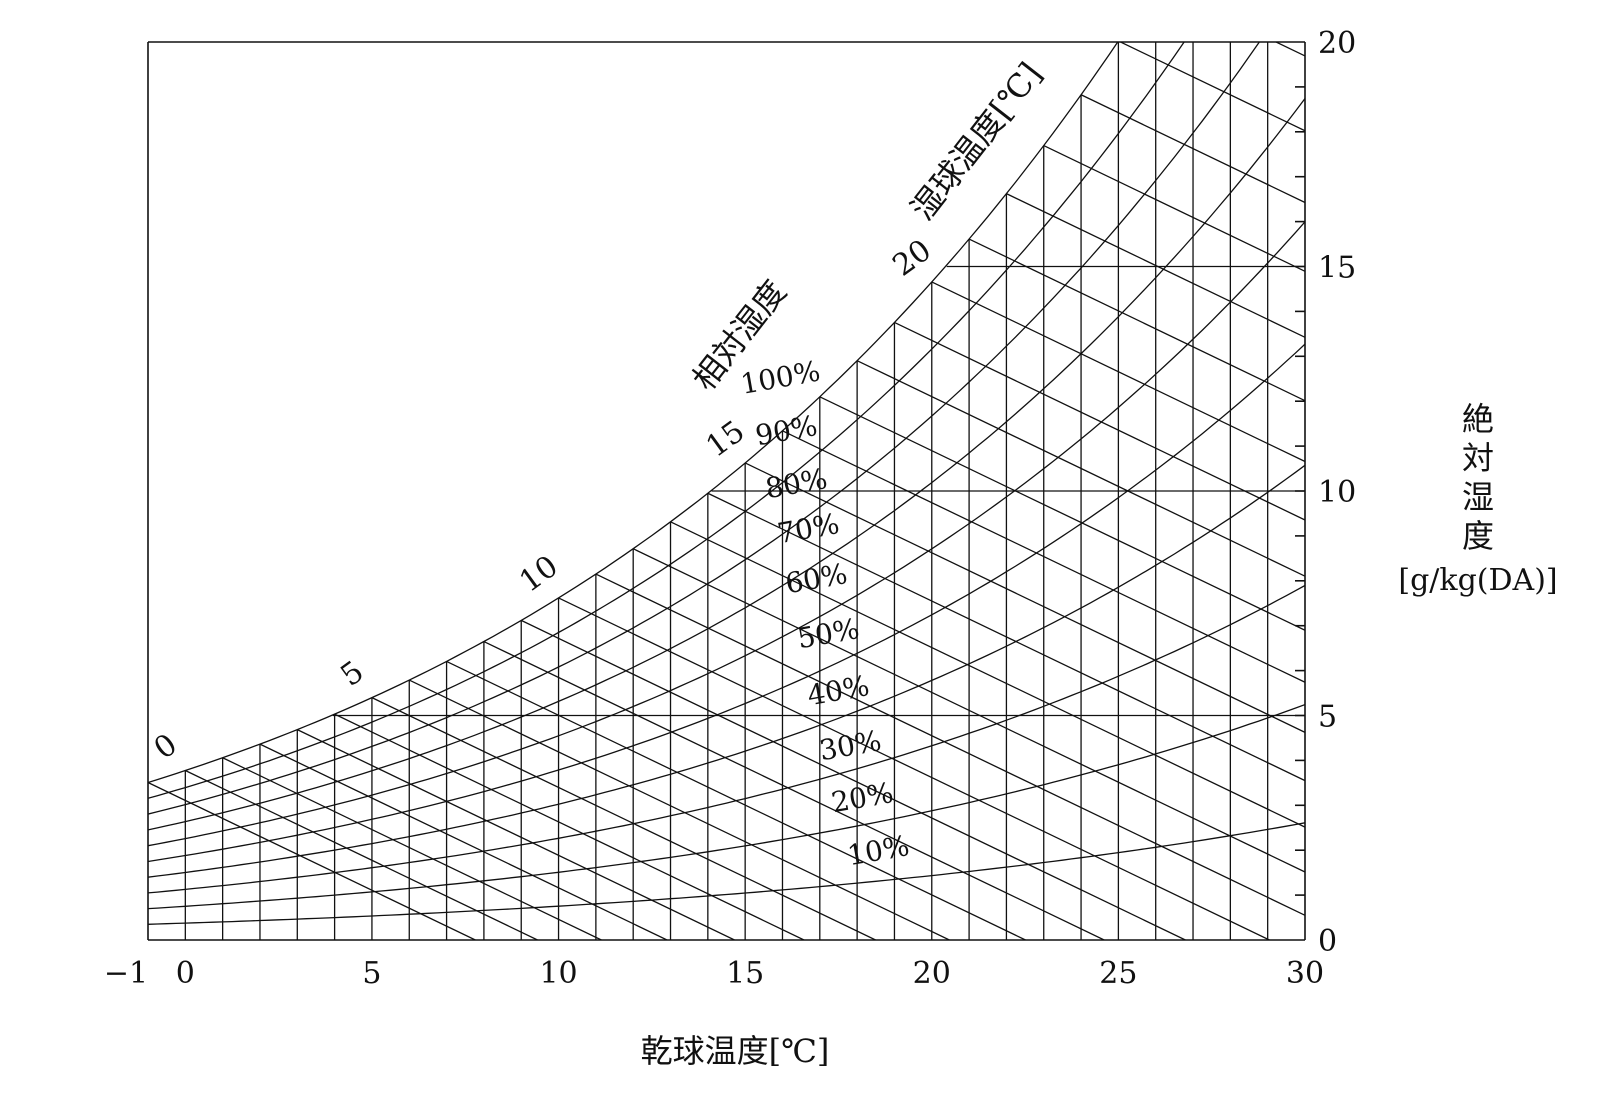 This screenshot has height=1104, width=1599. I want to click on y-axis-unit: [g/kg(DA)], so click(1477, 580).